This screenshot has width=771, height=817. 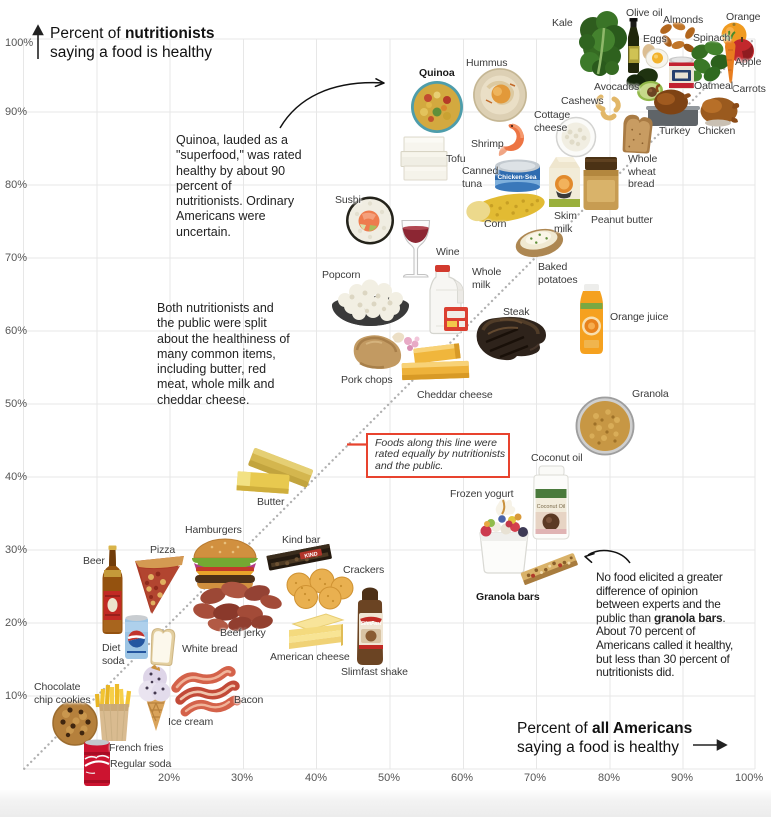 What do you see at coordinates (516, 177) in the screenshot?
I see `svg-text: Chicken·Sea` at bounding box center [516, 177].